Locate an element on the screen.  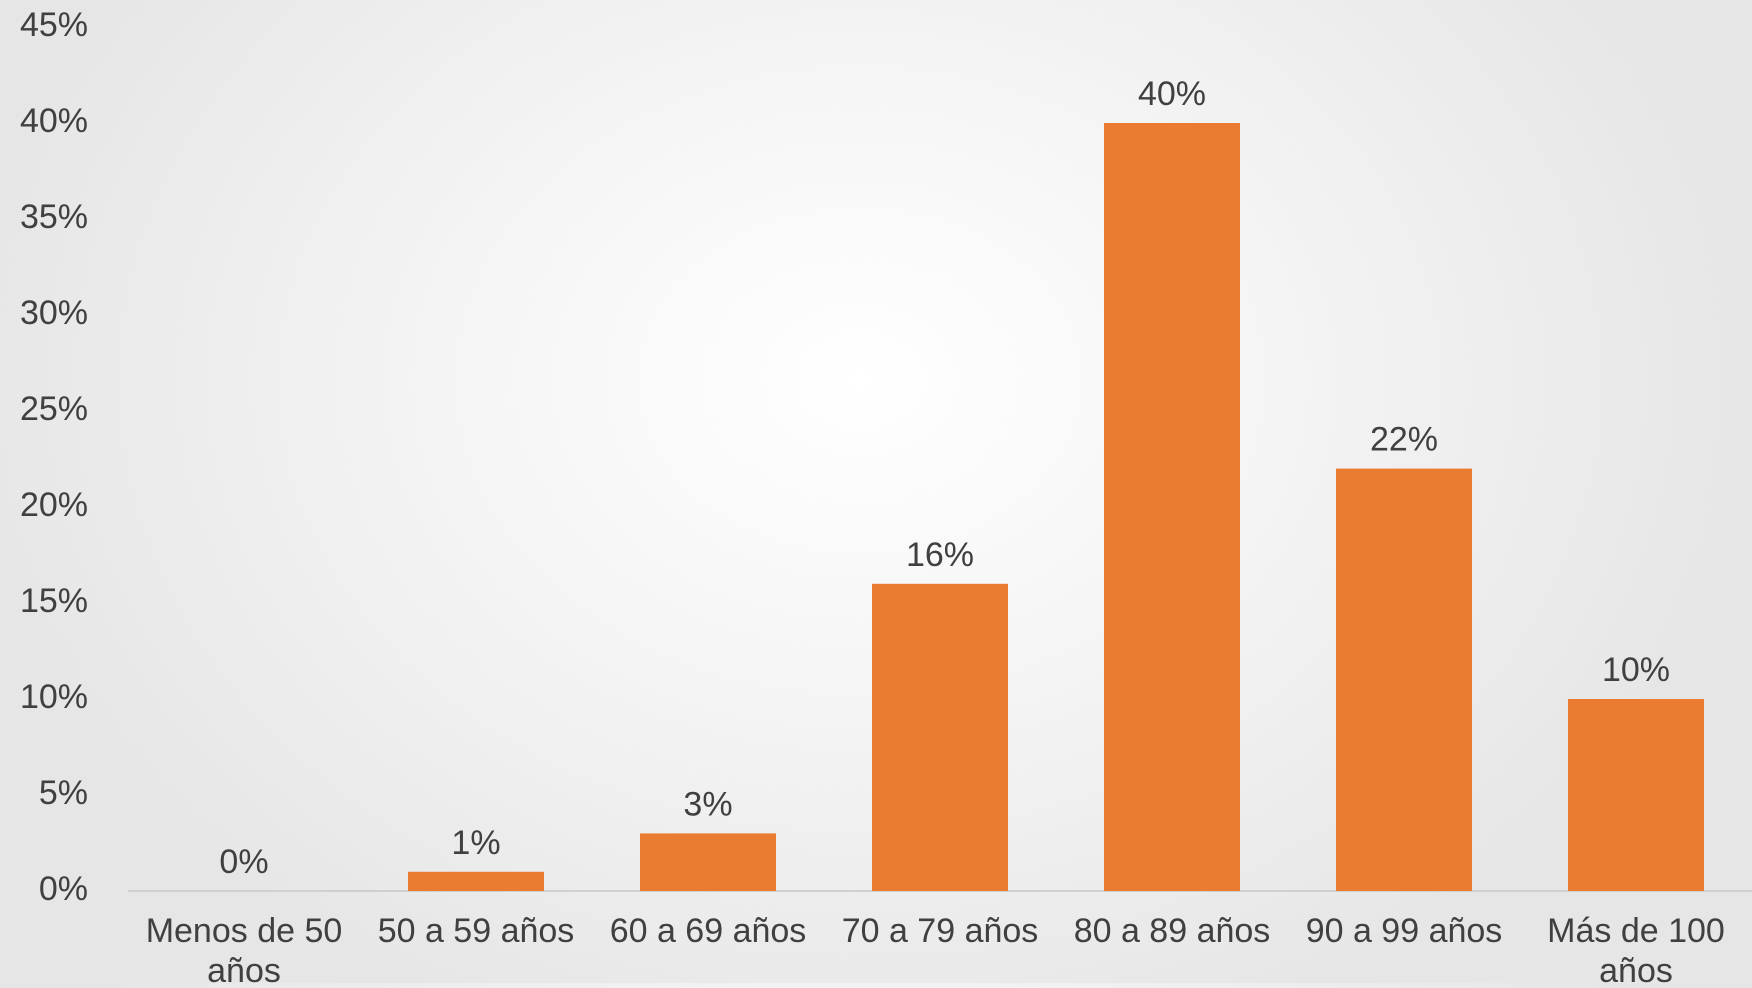
x-tick-label: Menos de 50 años is located at coordinates (244, 947).